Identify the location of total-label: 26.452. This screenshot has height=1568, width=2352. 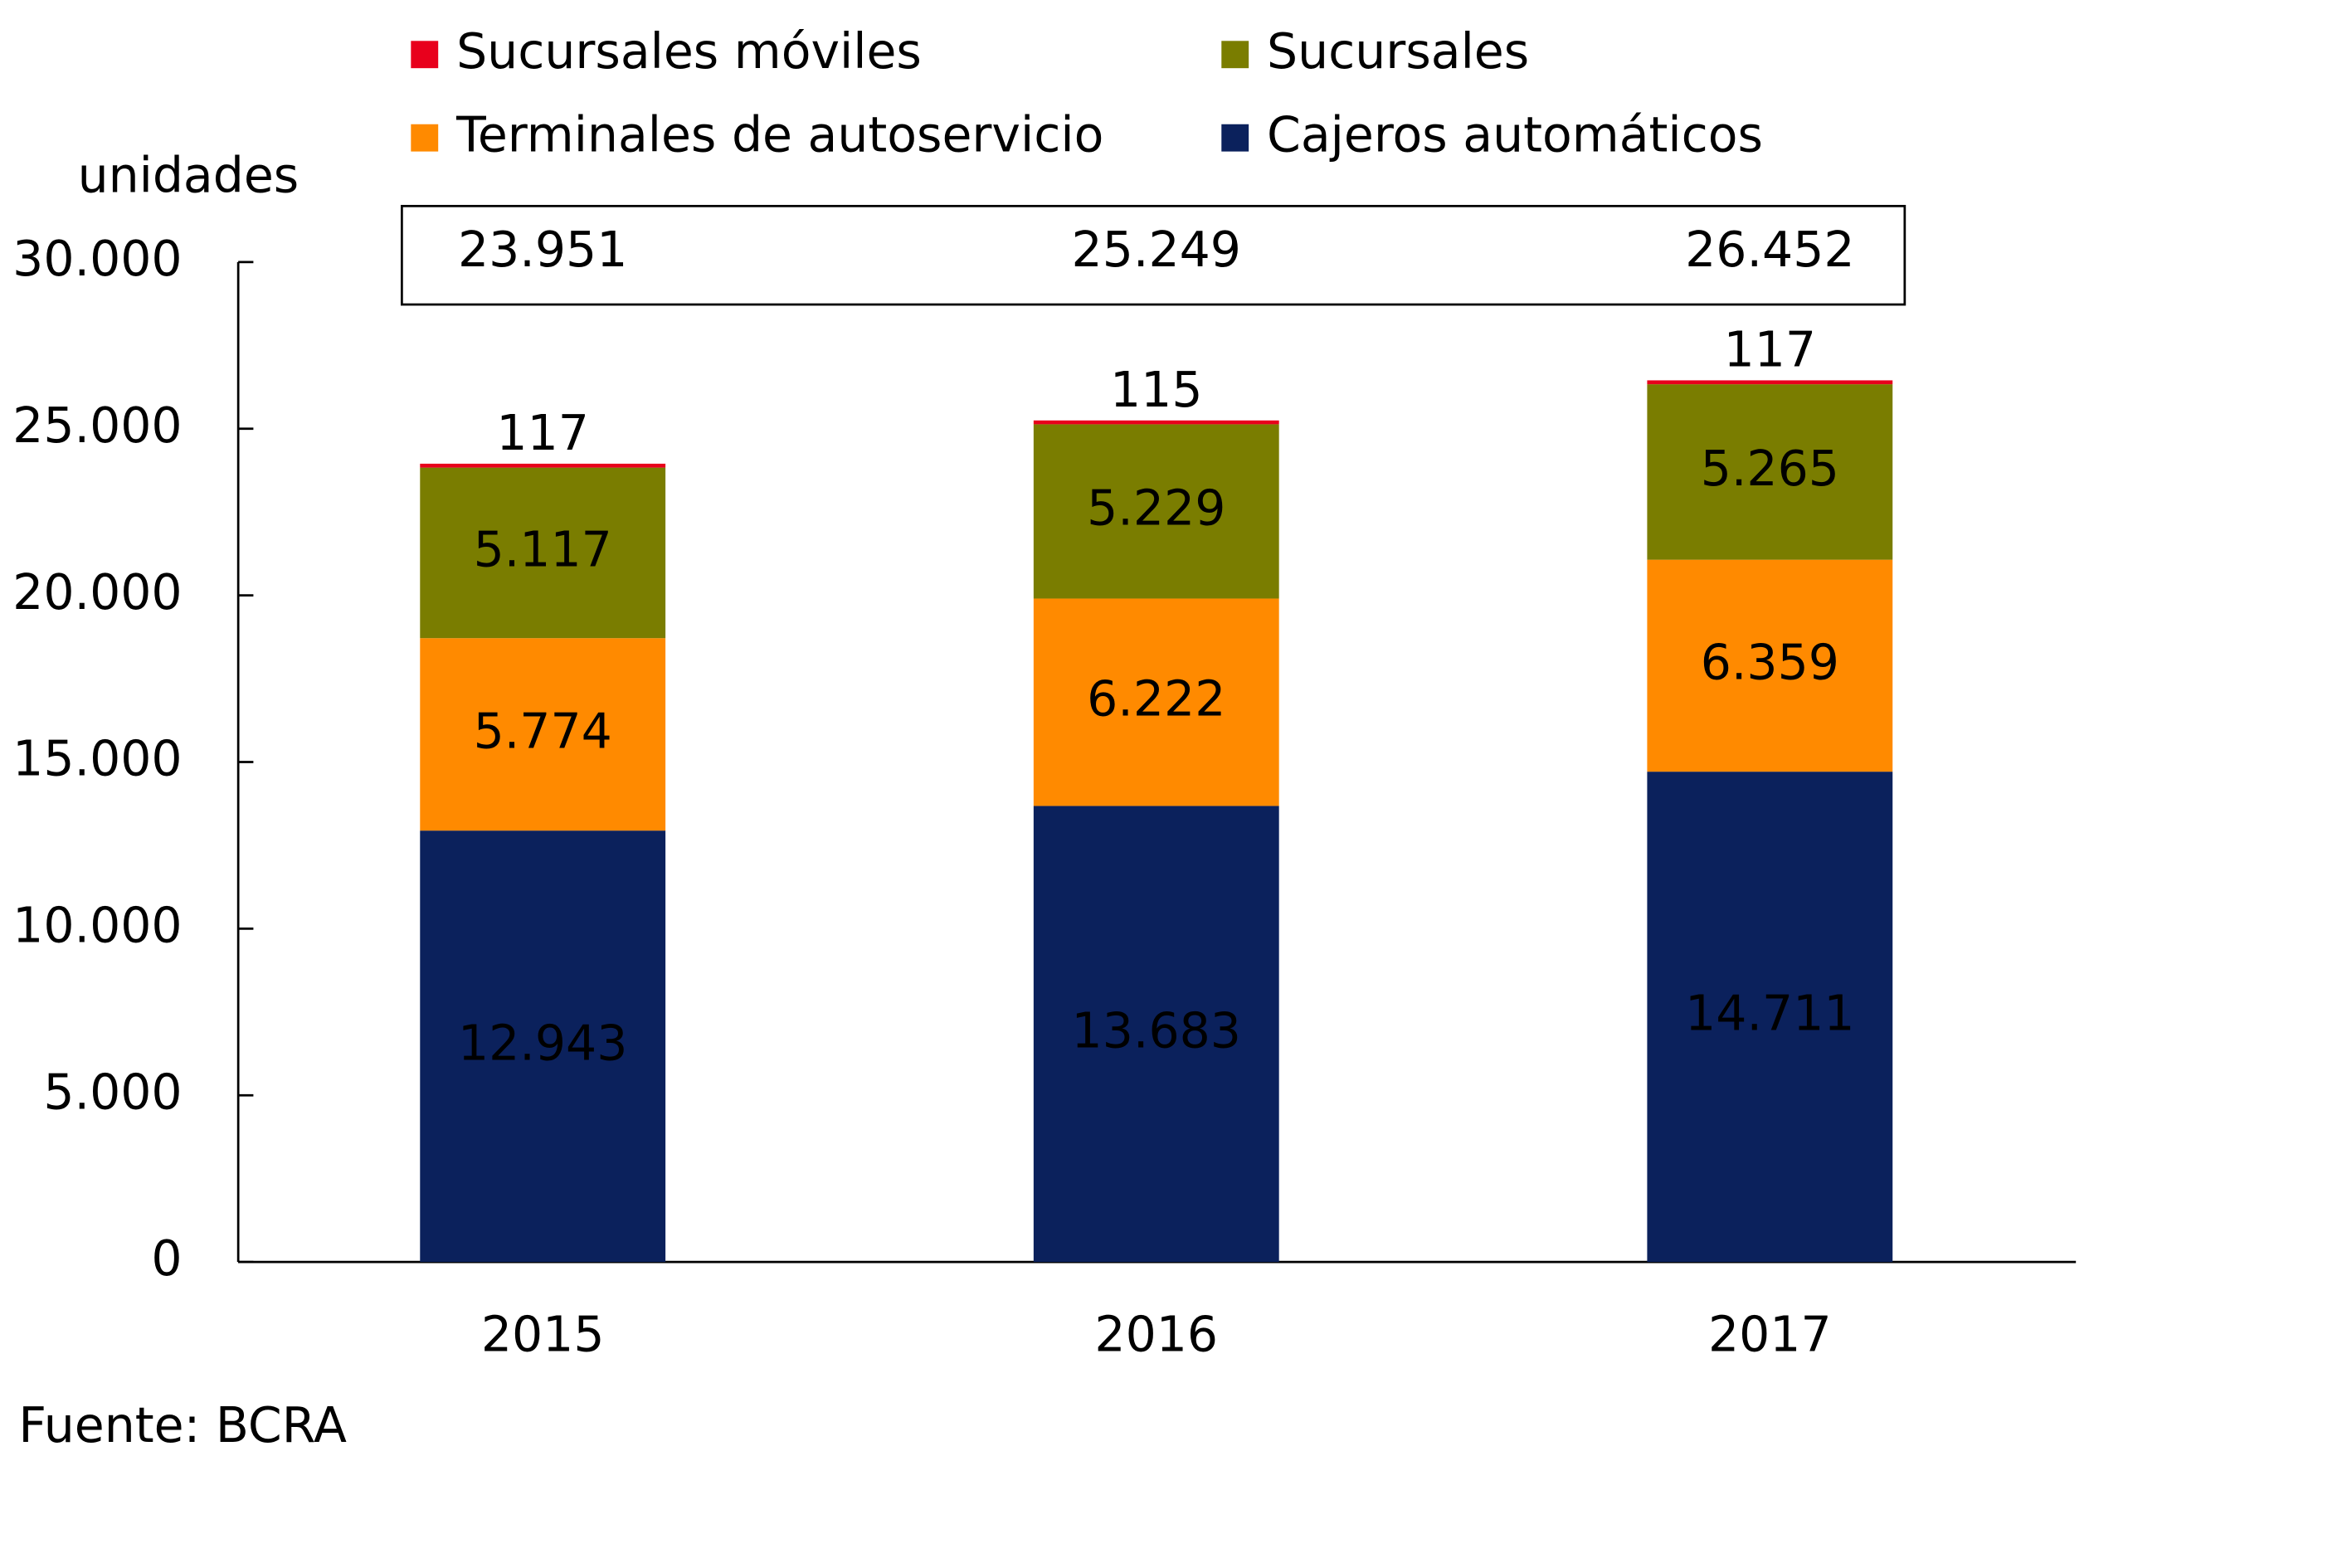
(1769, 250).